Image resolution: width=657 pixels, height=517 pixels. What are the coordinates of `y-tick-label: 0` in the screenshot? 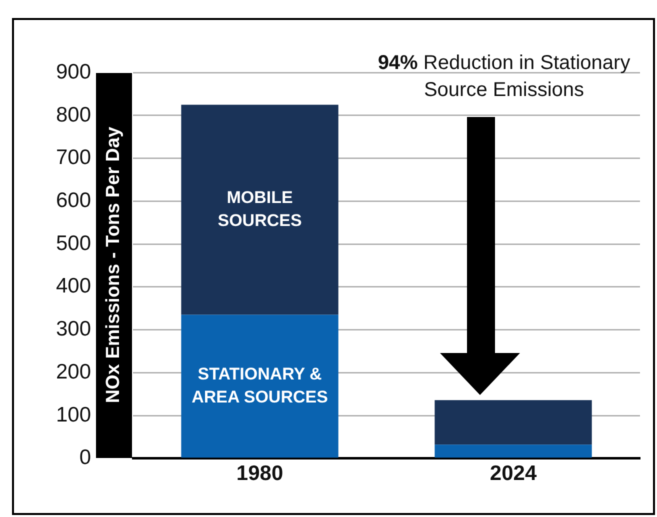 It's located at (85, 458).